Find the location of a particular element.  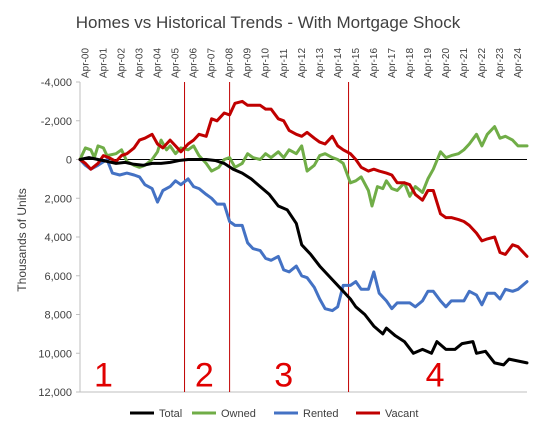

legend: Total Owned Rented Vacant is located at coordinates (274, 414).